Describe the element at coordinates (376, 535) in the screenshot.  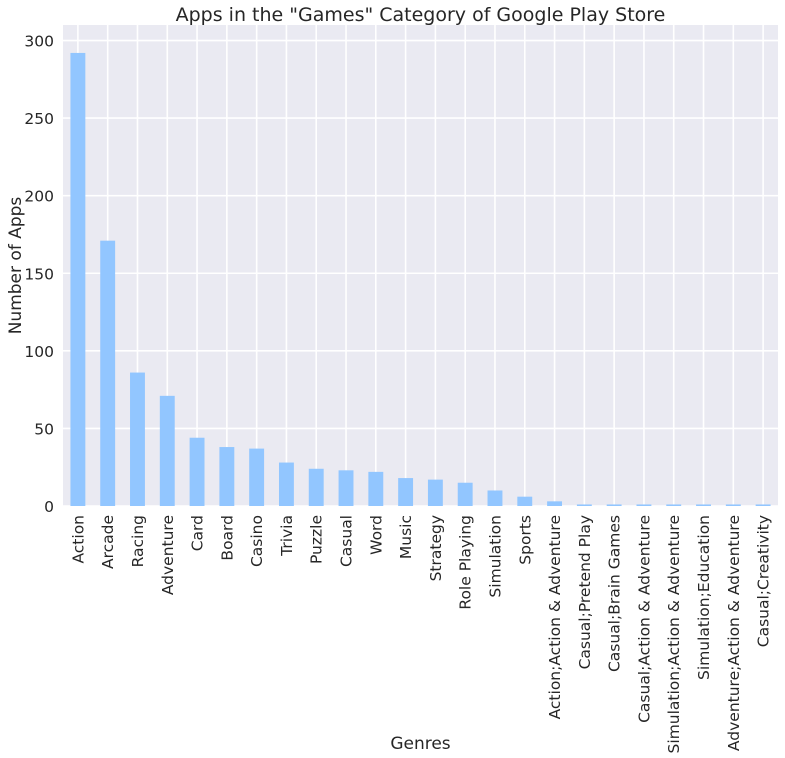
I see `x-tick-label: Word` at that location.